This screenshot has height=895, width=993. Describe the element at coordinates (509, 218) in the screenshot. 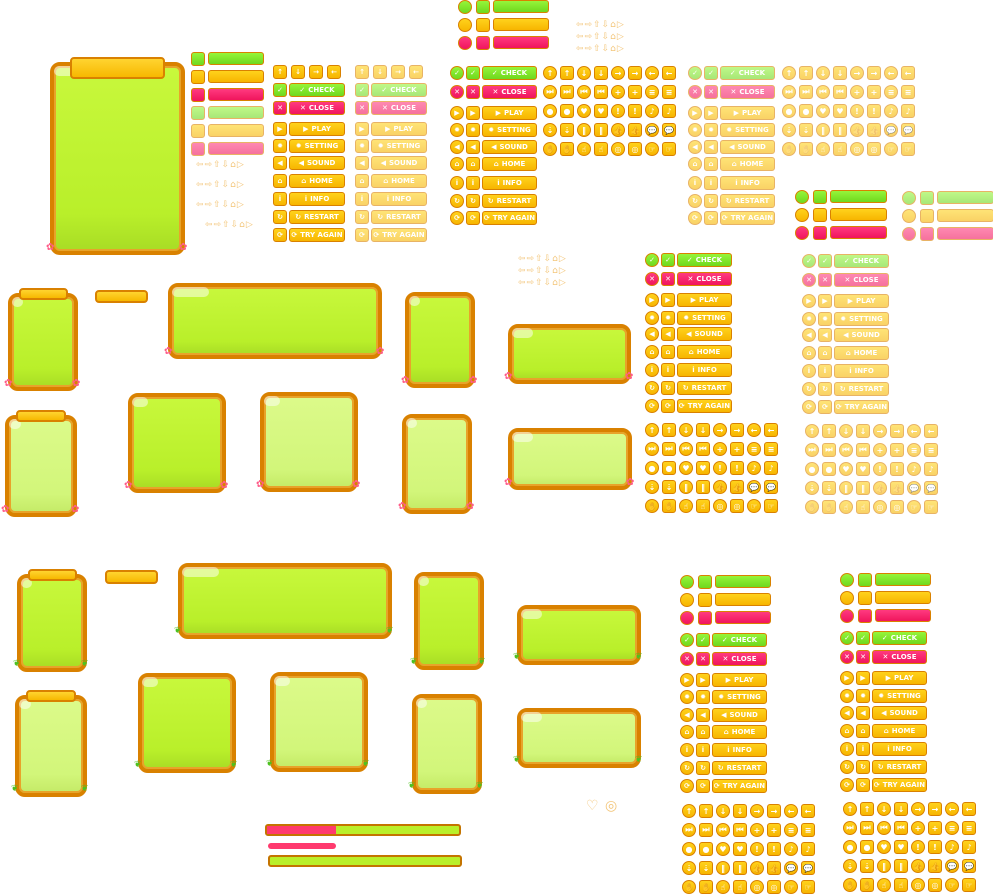

I see `try-again-button: ⟳ TRY AGAIN` at that location.